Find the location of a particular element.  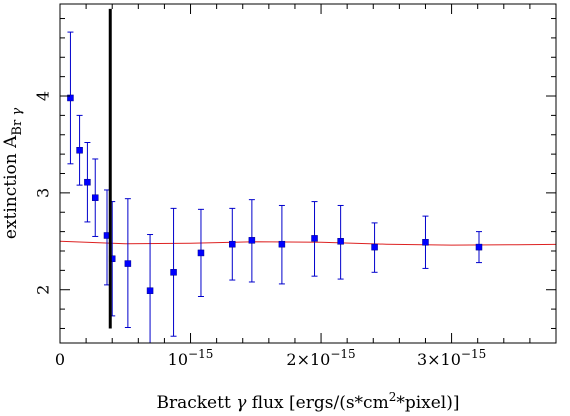

x-tick-label: 3×10⁻¹⁵ is located at coordinates (451, 358).